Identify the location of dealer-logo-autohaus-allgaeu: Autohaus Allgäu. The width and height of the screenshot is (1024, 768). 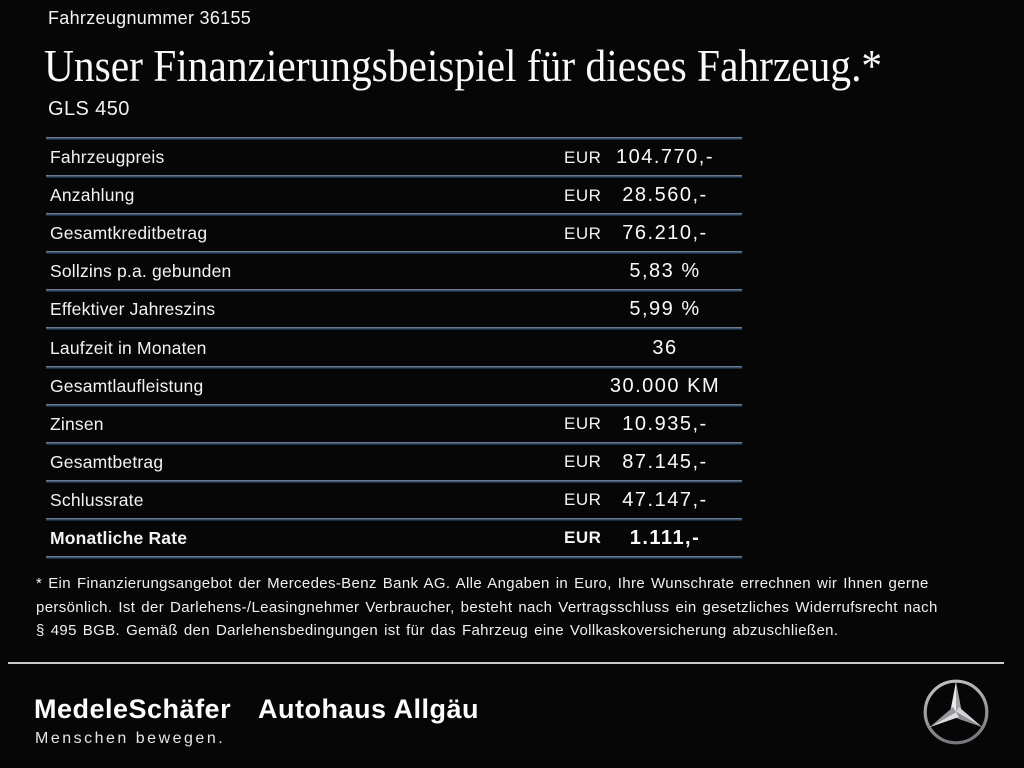
(368, 709).